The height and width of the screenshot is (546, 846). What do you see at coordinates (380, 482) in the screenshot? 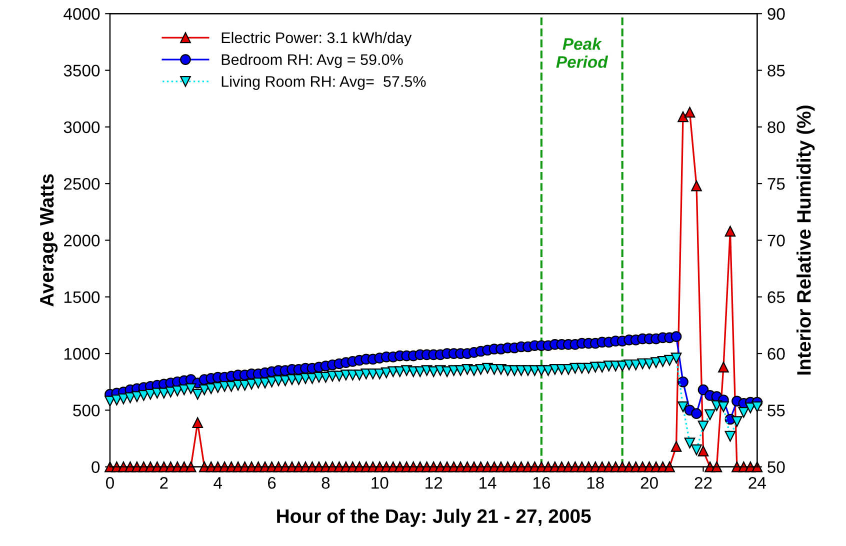
I see `x-tick-label: 10` at bounding box center [380, 482].